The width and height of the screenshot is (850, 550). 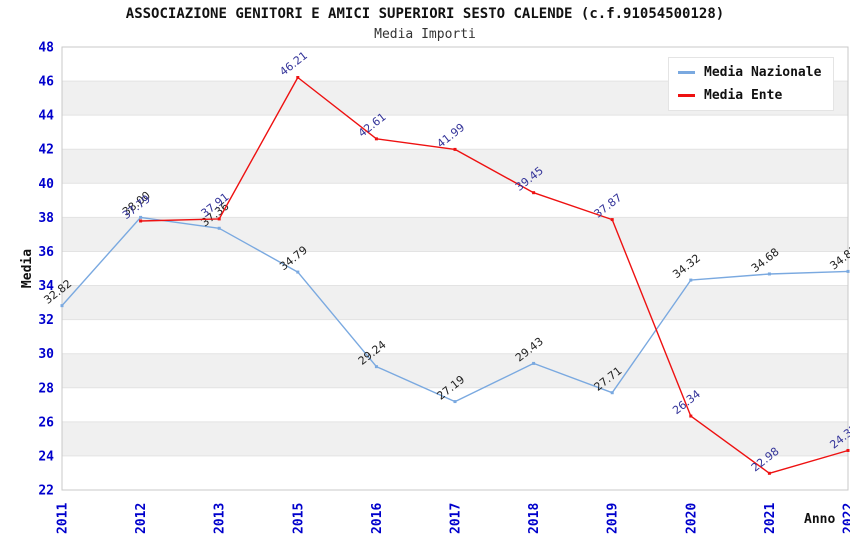 What do you see at coordinates (770, 518) in the screenshot?
I see `svg-text: 2021` at bounding box center [770, 518].